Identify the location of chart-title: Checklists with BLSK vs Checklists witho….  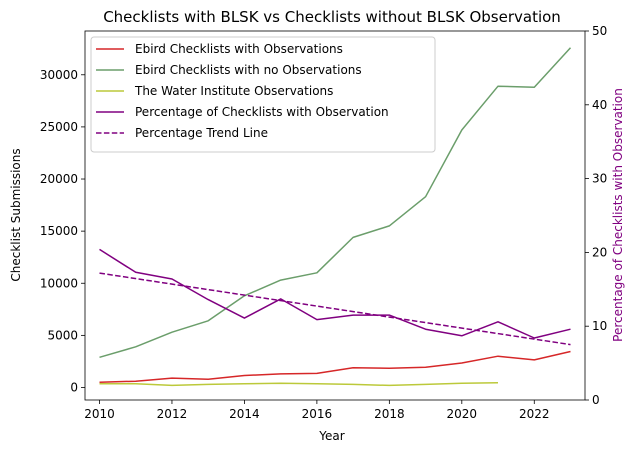
(332, 17).